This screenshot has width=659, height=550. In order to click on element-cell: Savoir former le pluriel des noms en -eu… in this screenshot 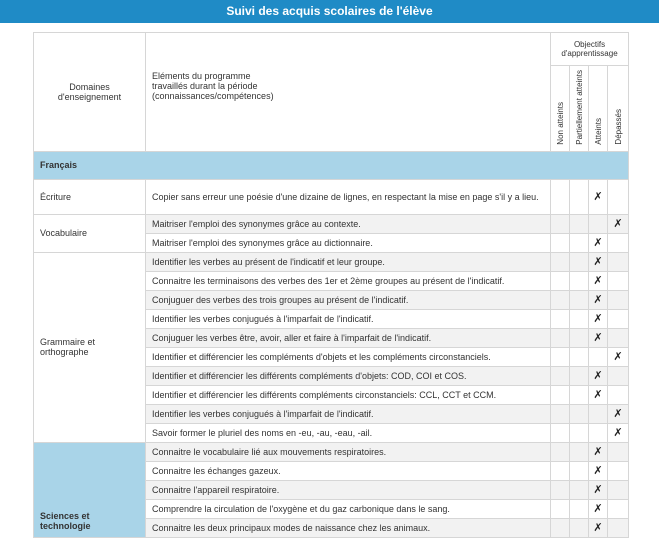, I will do `click(348, 432)`.